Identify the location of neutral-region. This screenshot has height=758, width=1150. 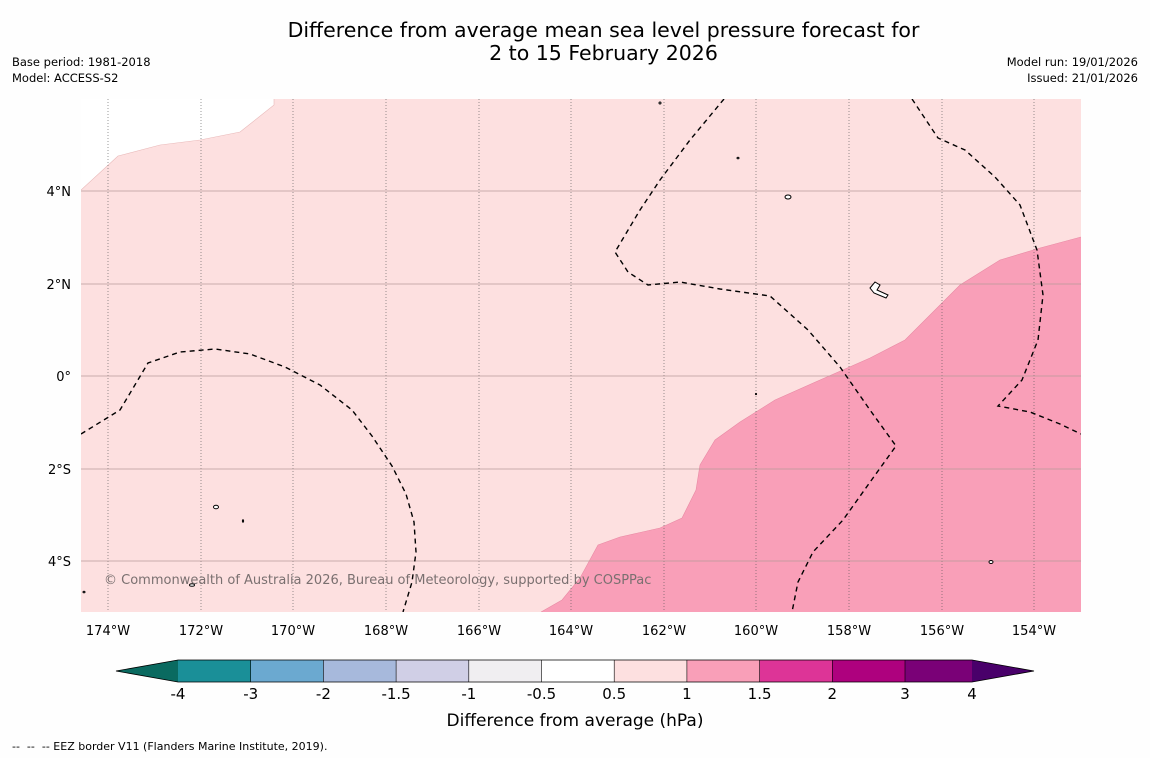
(177, 144).